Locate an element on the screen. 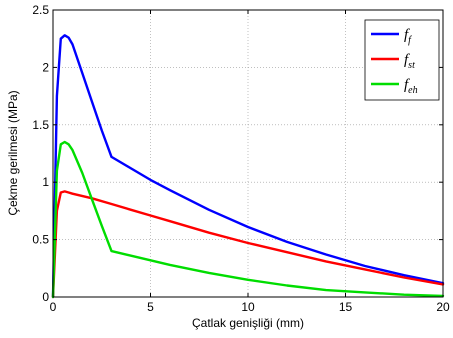 The height and width of the screenshot is (338, 453). y-tick-label: 2 is located at coordinates (45, 67).